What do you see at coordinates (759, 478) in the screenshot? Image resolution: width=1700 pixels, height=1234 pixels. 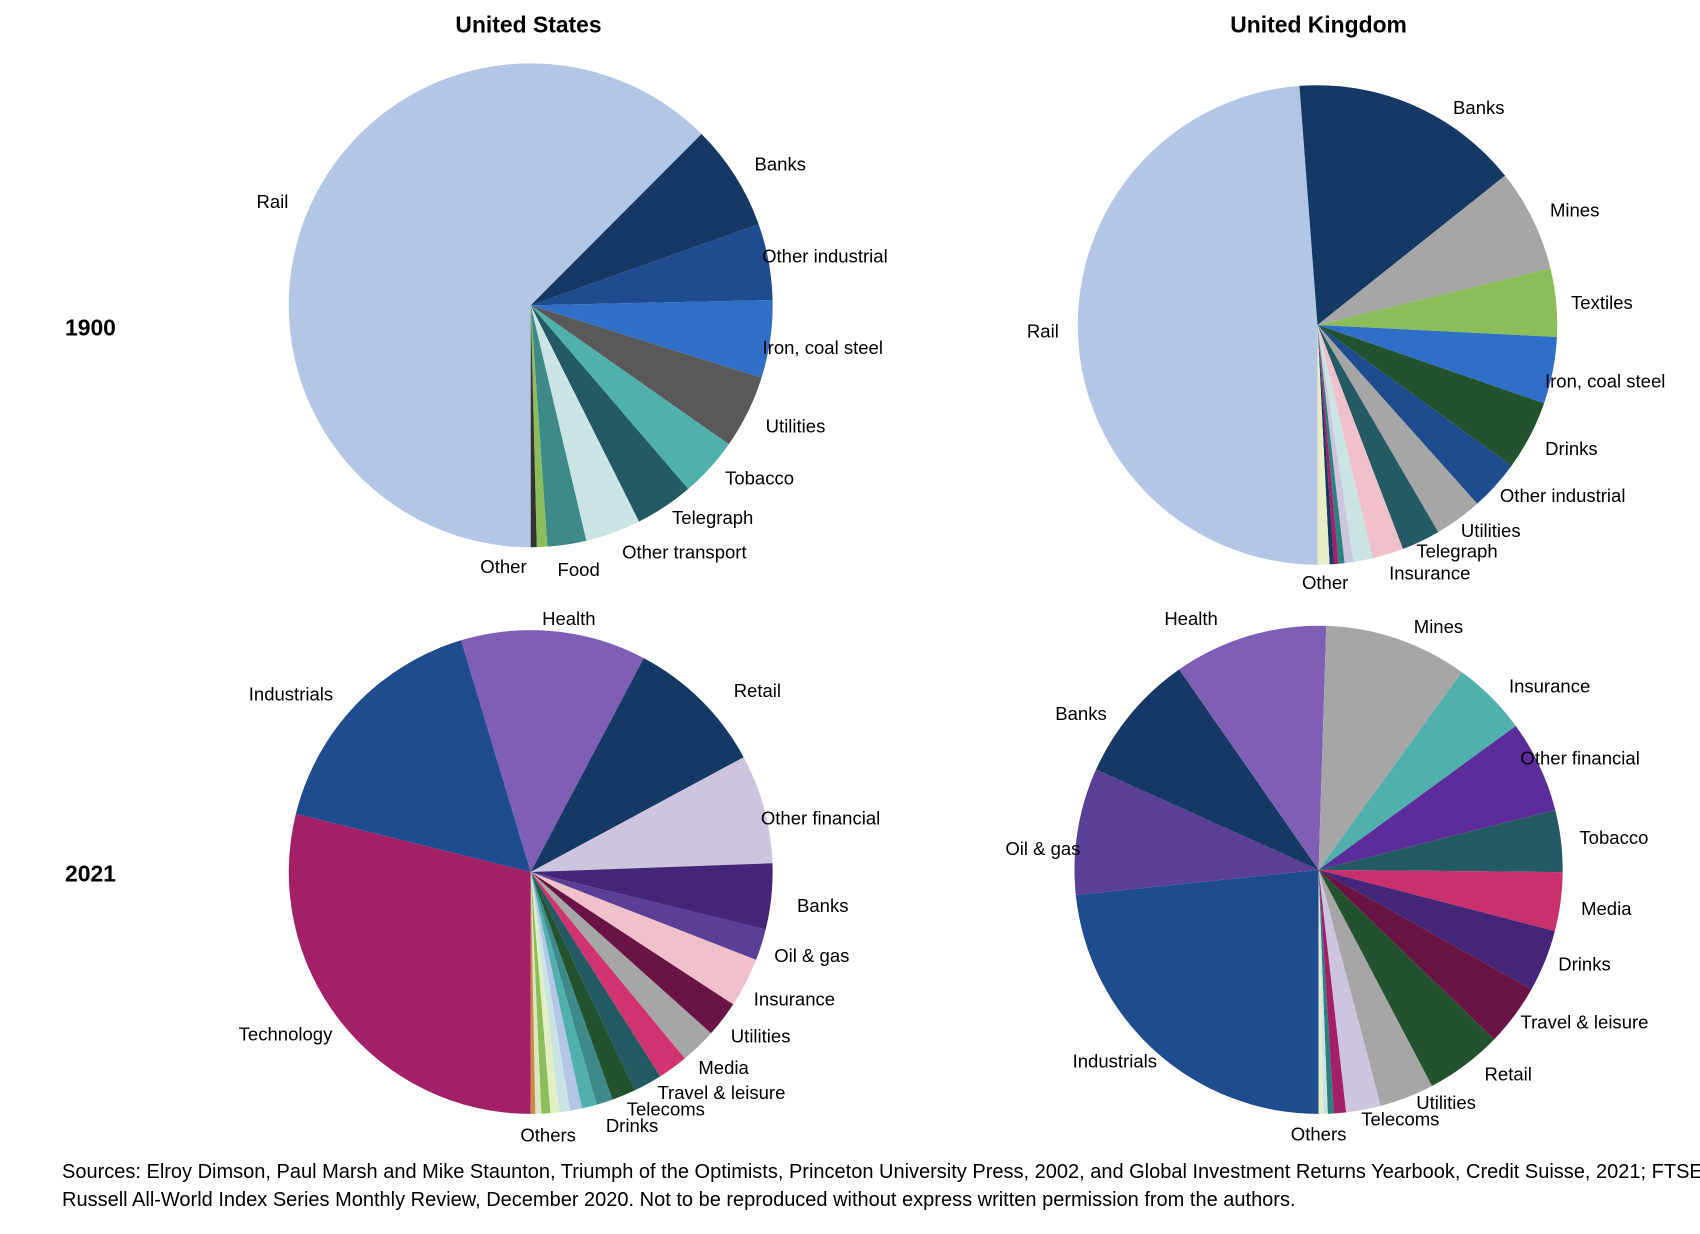 I see `slice-label: Tobacco` at bounding box center [759, 478].